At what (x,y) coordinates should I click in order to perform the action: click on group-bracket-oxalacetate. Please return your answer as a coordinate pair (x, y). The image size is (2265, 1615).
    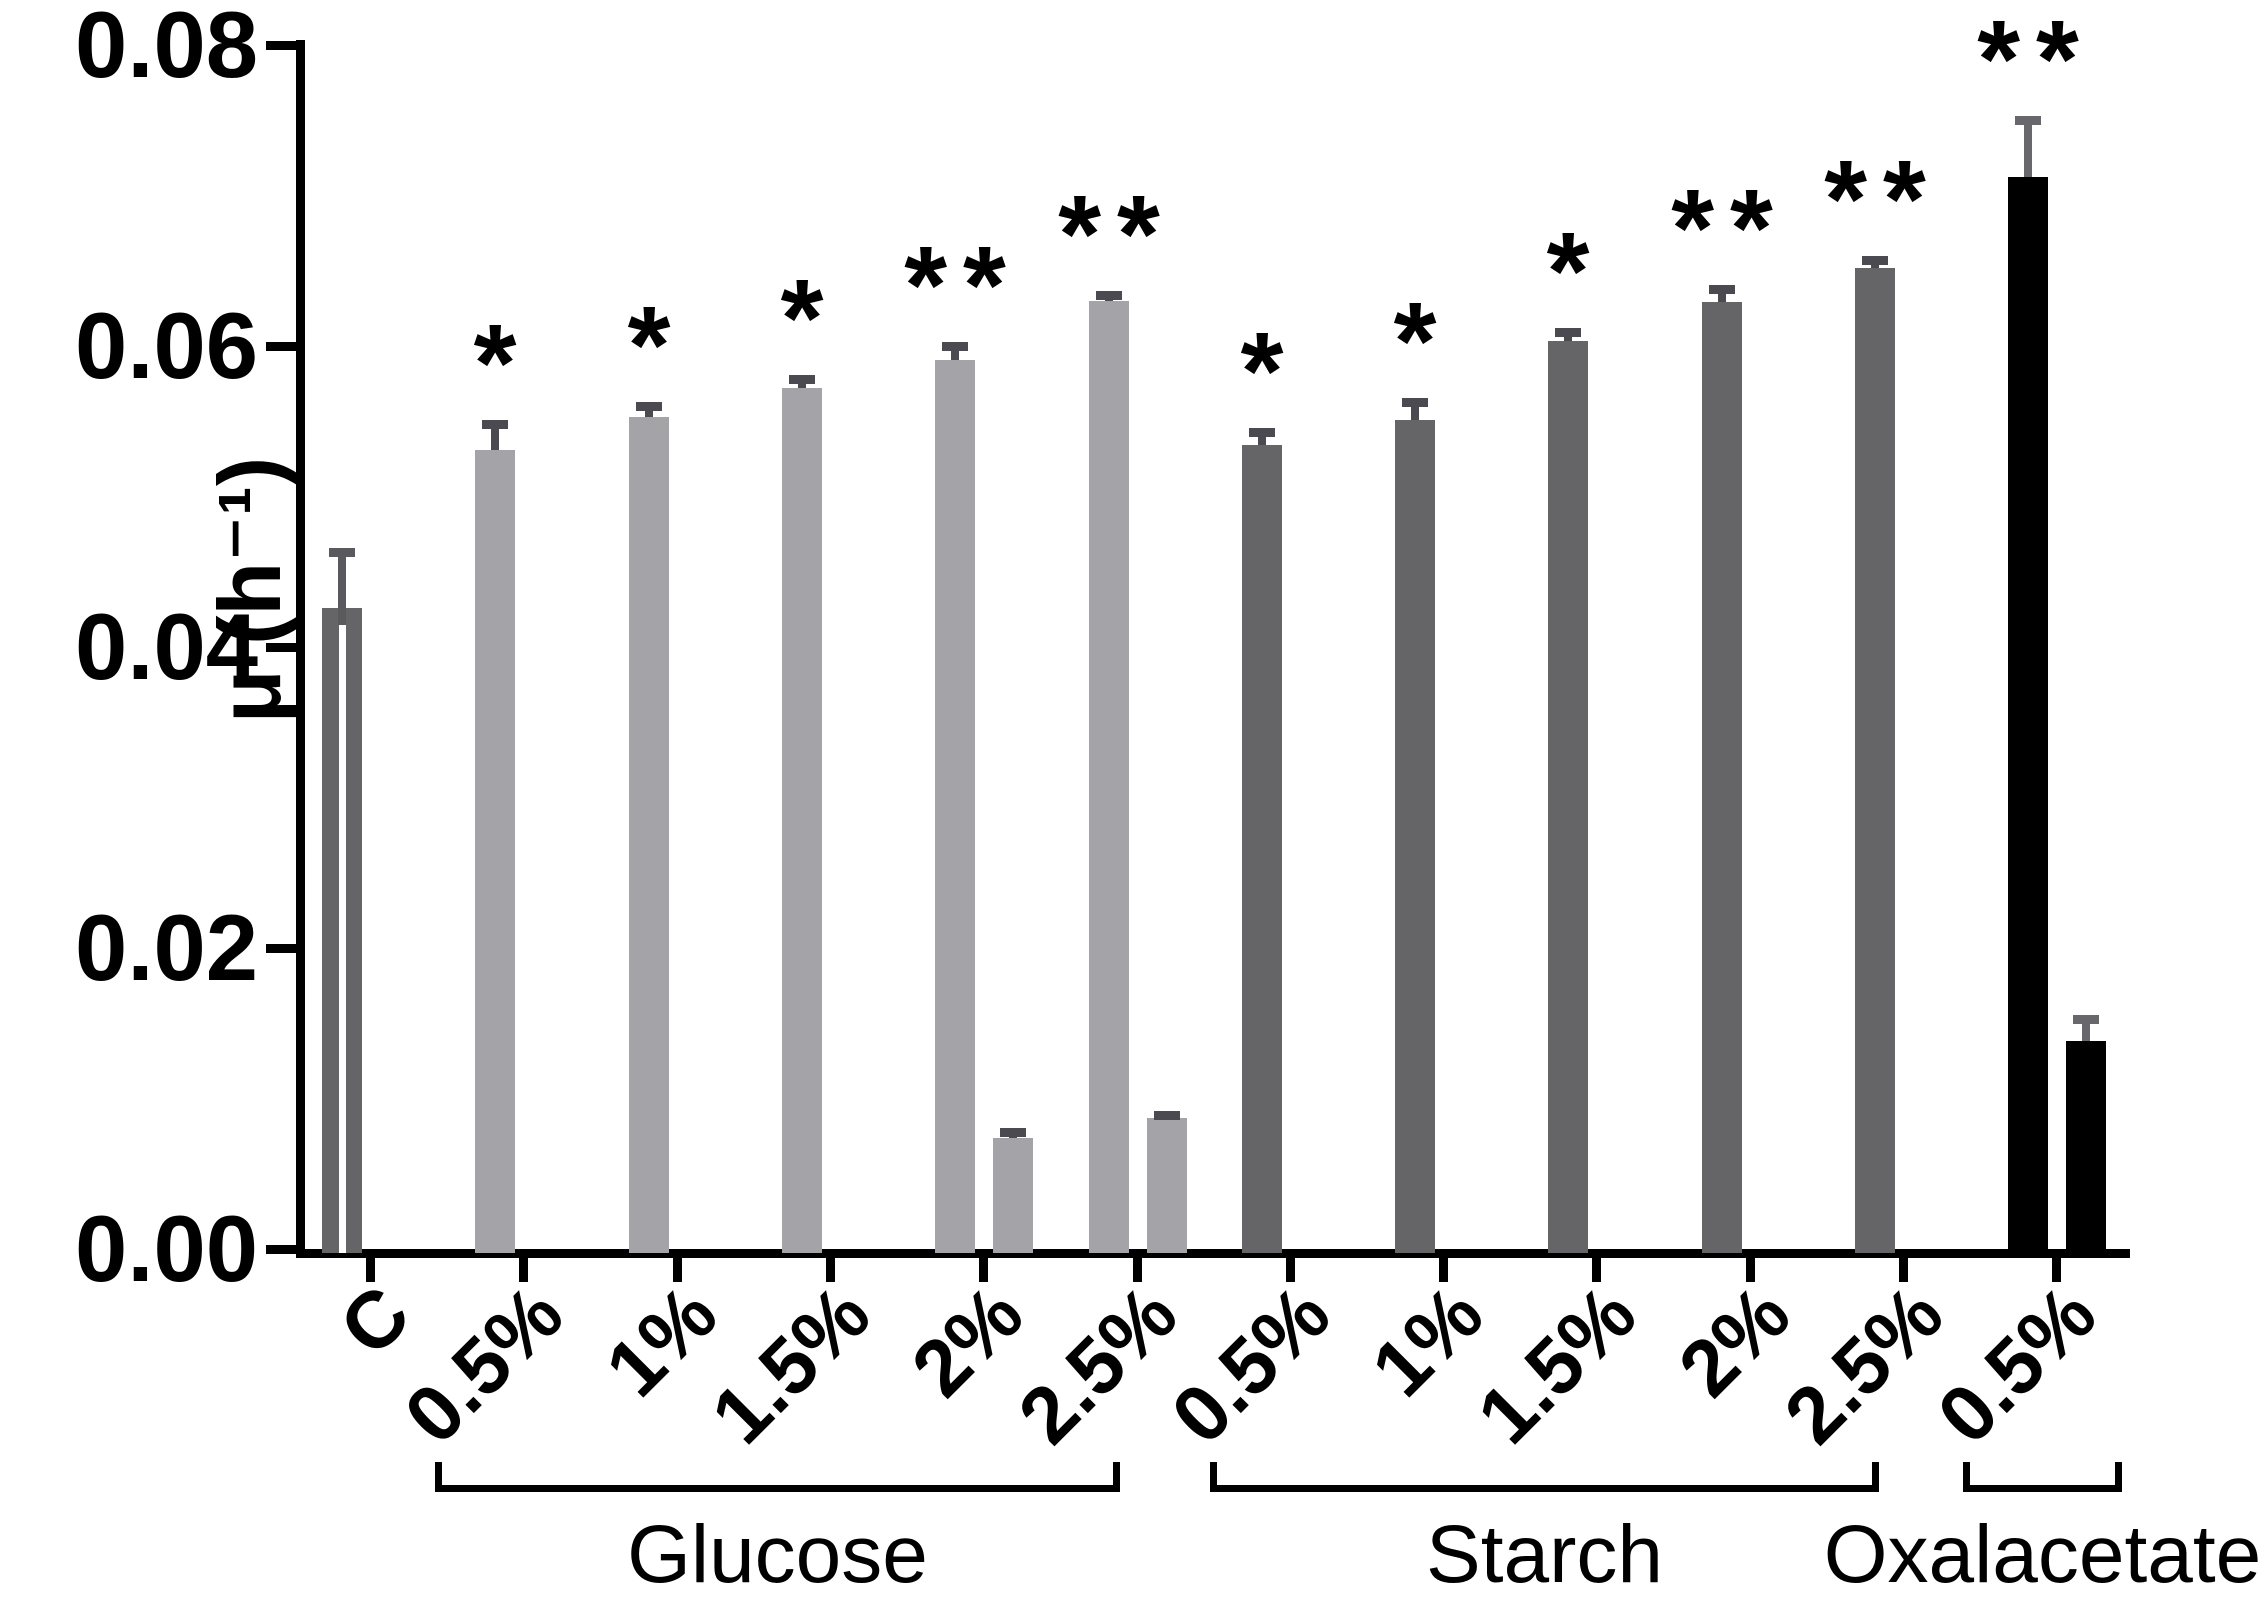
    Looking at the image, I should click on (2042, 1477).